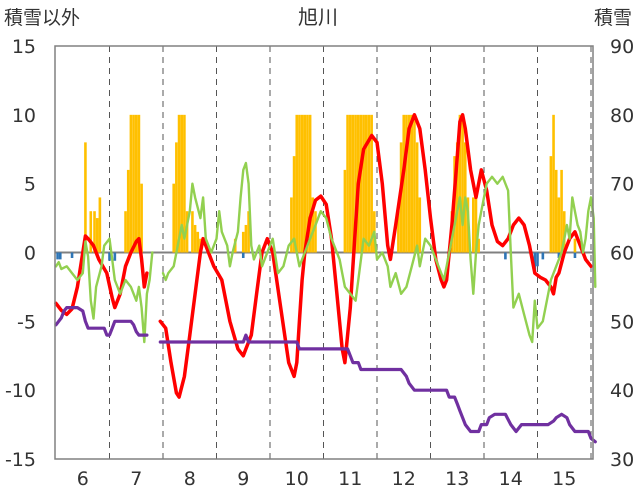 This screenshot has width=636, height=501. Describe the element at coordinates (622, 47) in the screenshot. I see `right-tick-label: 90` at that location.